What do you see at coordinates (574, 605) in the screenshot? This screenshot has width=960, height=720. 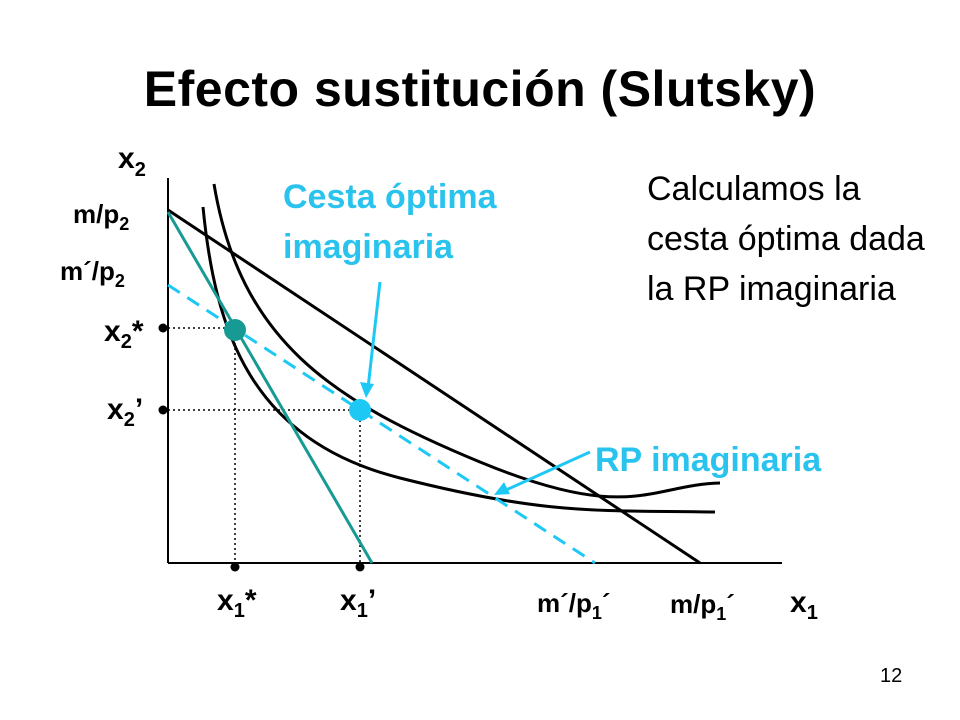 I see `label-m2-p1: m´/p1´` at bounding box center [574, 605].